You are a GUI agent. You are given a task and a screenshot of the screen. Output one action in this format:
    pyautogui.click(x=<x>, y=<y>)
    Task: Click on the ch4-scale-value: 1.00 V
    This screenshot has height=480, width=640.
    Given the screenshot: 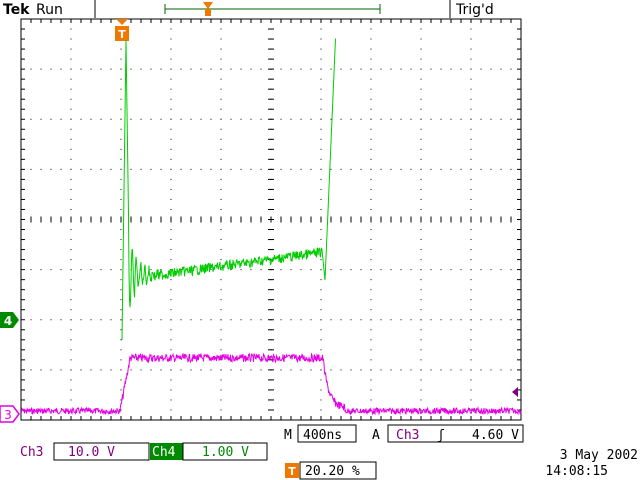 What is the action you would take?
    pyautogui.click(x=225, y=452)
    